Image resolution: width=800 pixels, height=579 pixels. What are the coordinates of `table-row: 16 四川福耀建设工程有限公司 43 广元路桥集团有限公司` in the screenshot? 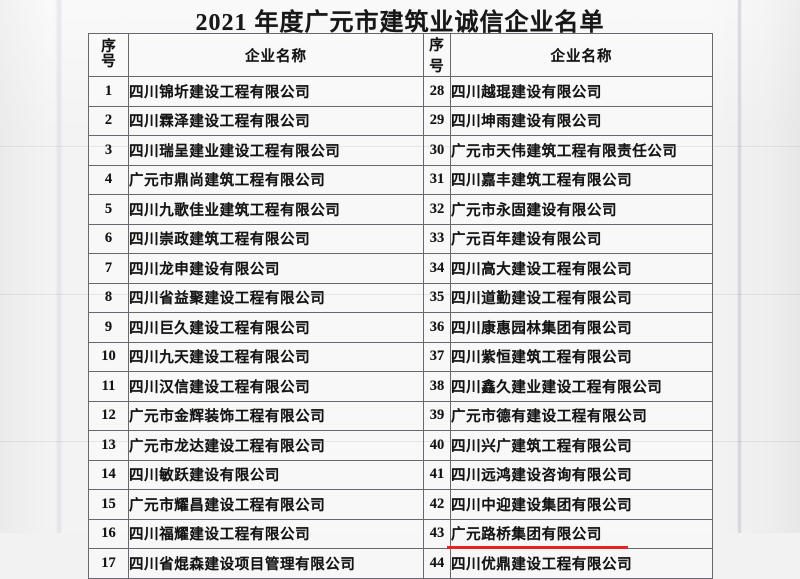 It's located at (400, 534).